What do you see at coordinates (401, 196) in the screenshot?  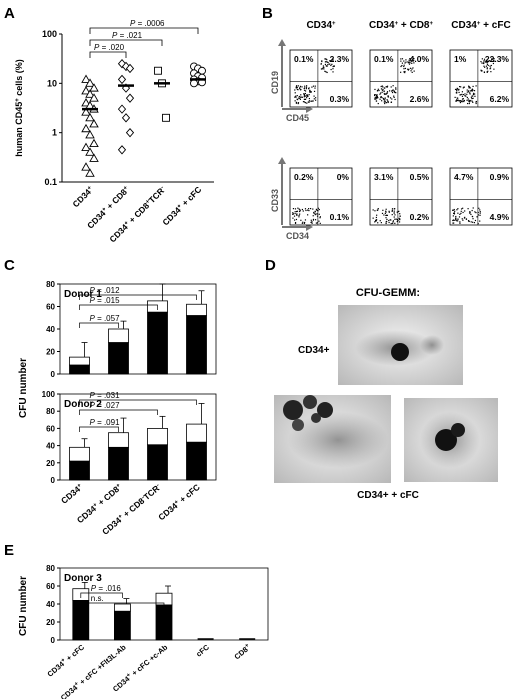 I see `dot-plot-frame` at bounding box center [401, 196].